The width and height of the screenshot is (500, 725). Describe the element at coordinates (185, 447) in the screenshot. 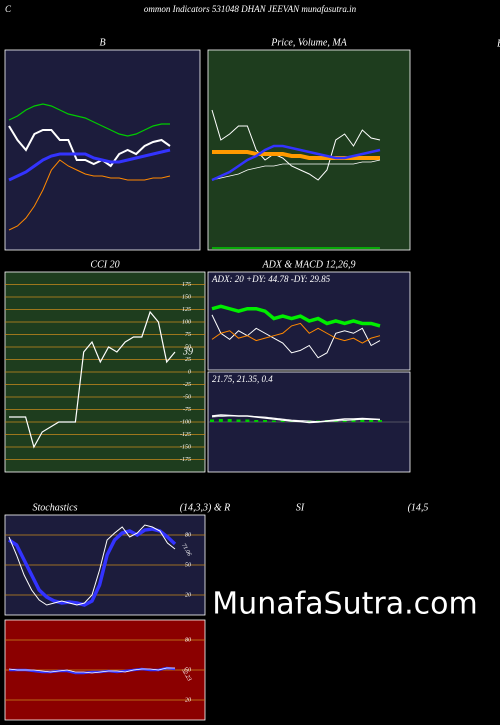

I see `y-tick-label: -150` at that location.